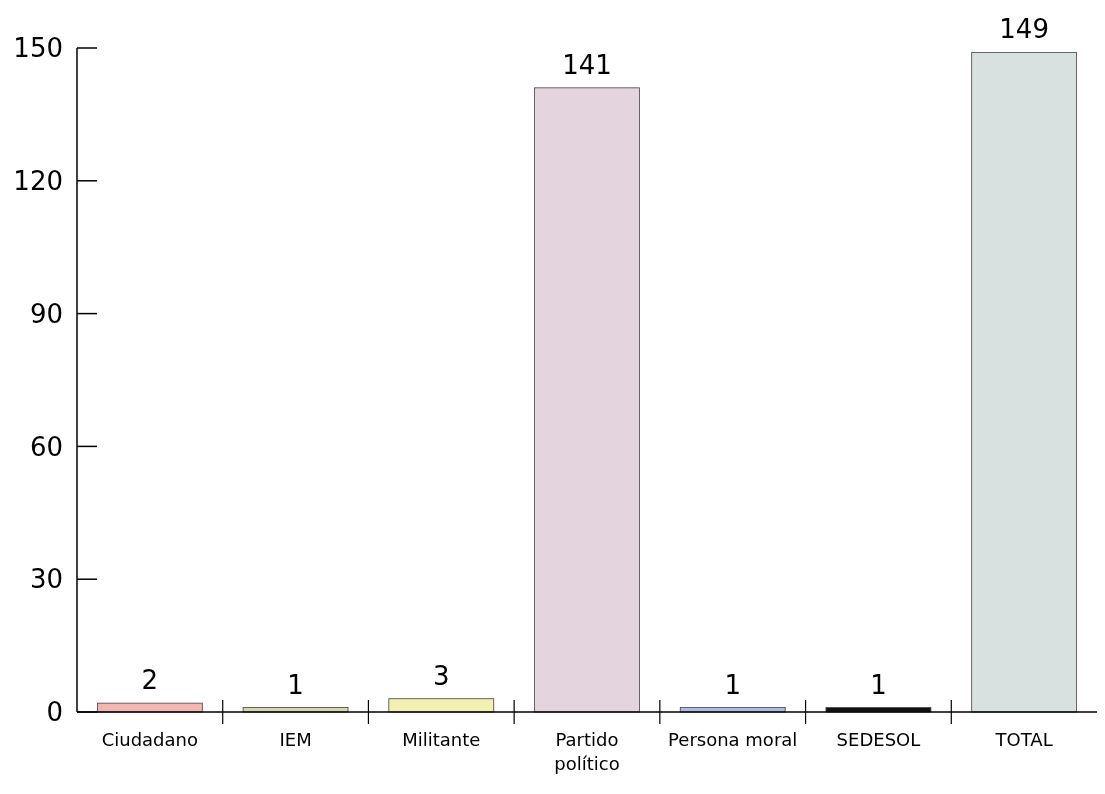  I want to click on data-label: 141, so click(587, 64).